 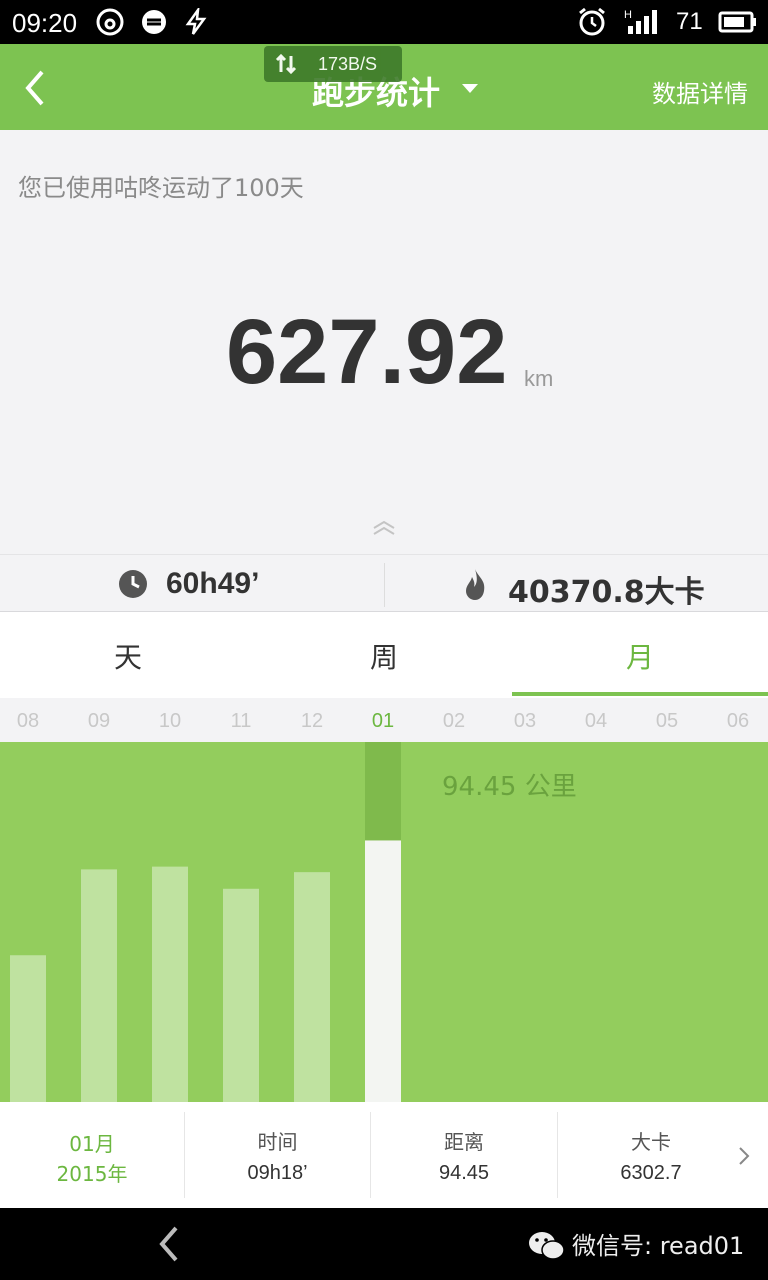 I want to click on alarm-icon, so click(x=592, y=21).